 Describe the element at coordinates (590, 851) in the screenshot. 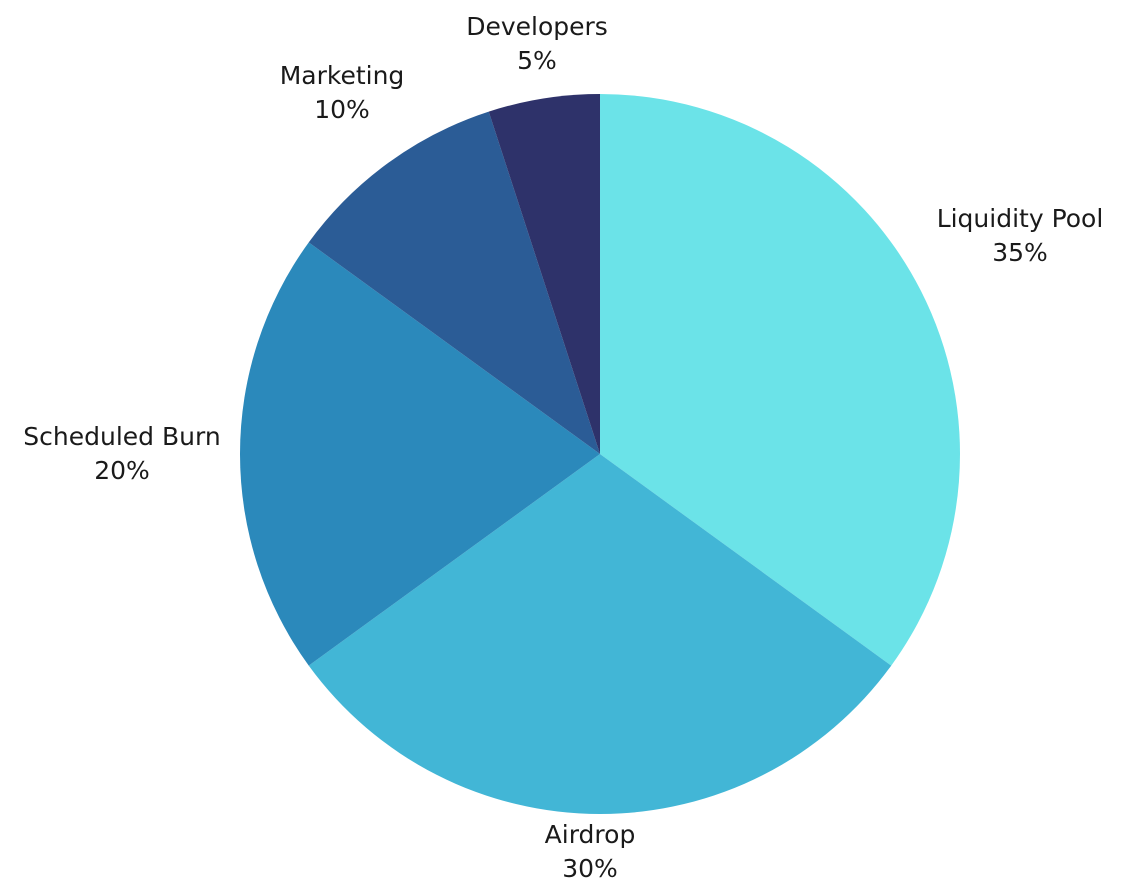

I see `slice-label-airdrop: Airdrop 30%` at that location.